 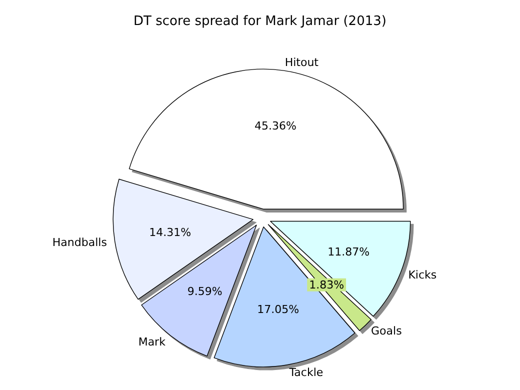 What do you see at coordinates (275, 125) in the screenshot?
I see `data-label: 45.36%` at bounding box center [275, 125].